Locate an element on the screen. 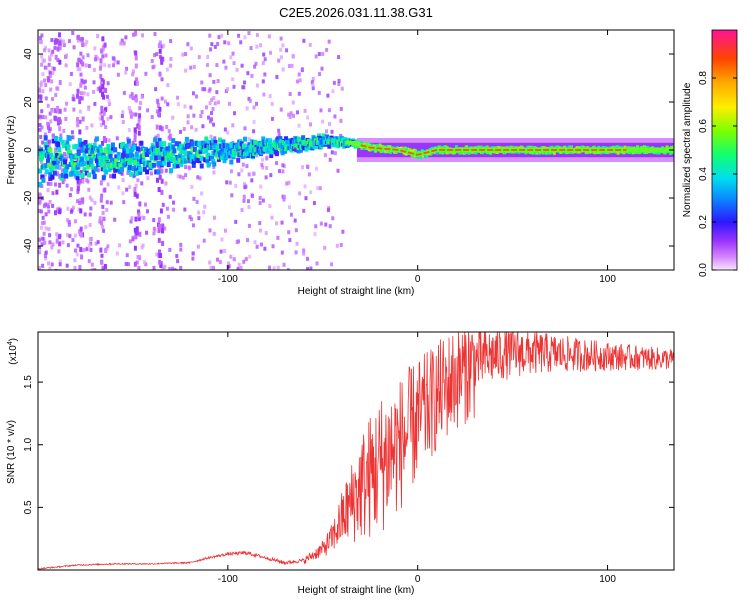 The width and height of the screenshot is (750, 605). y-tick-label: 0 is located at coordinates (28, 150).